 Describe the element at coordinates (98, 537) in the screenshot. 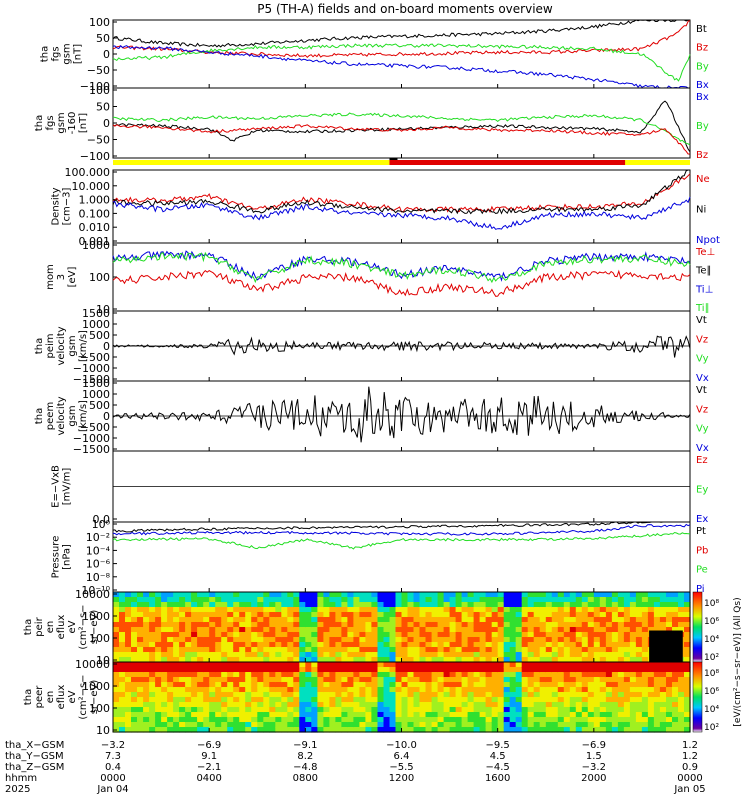

I see `y-tick-label: 10⁻²` at that location.